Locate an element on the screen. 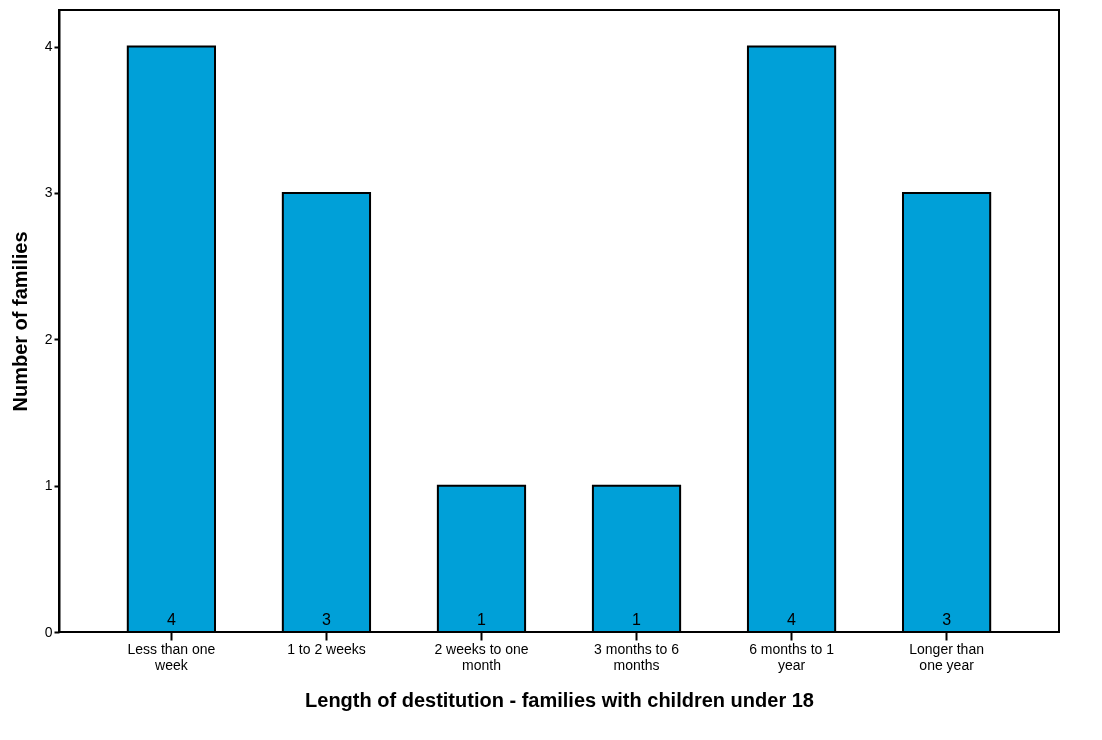 This screenshot has height=740, width=1102. y-tick-label: 4 is located at coordinates (48, 46).